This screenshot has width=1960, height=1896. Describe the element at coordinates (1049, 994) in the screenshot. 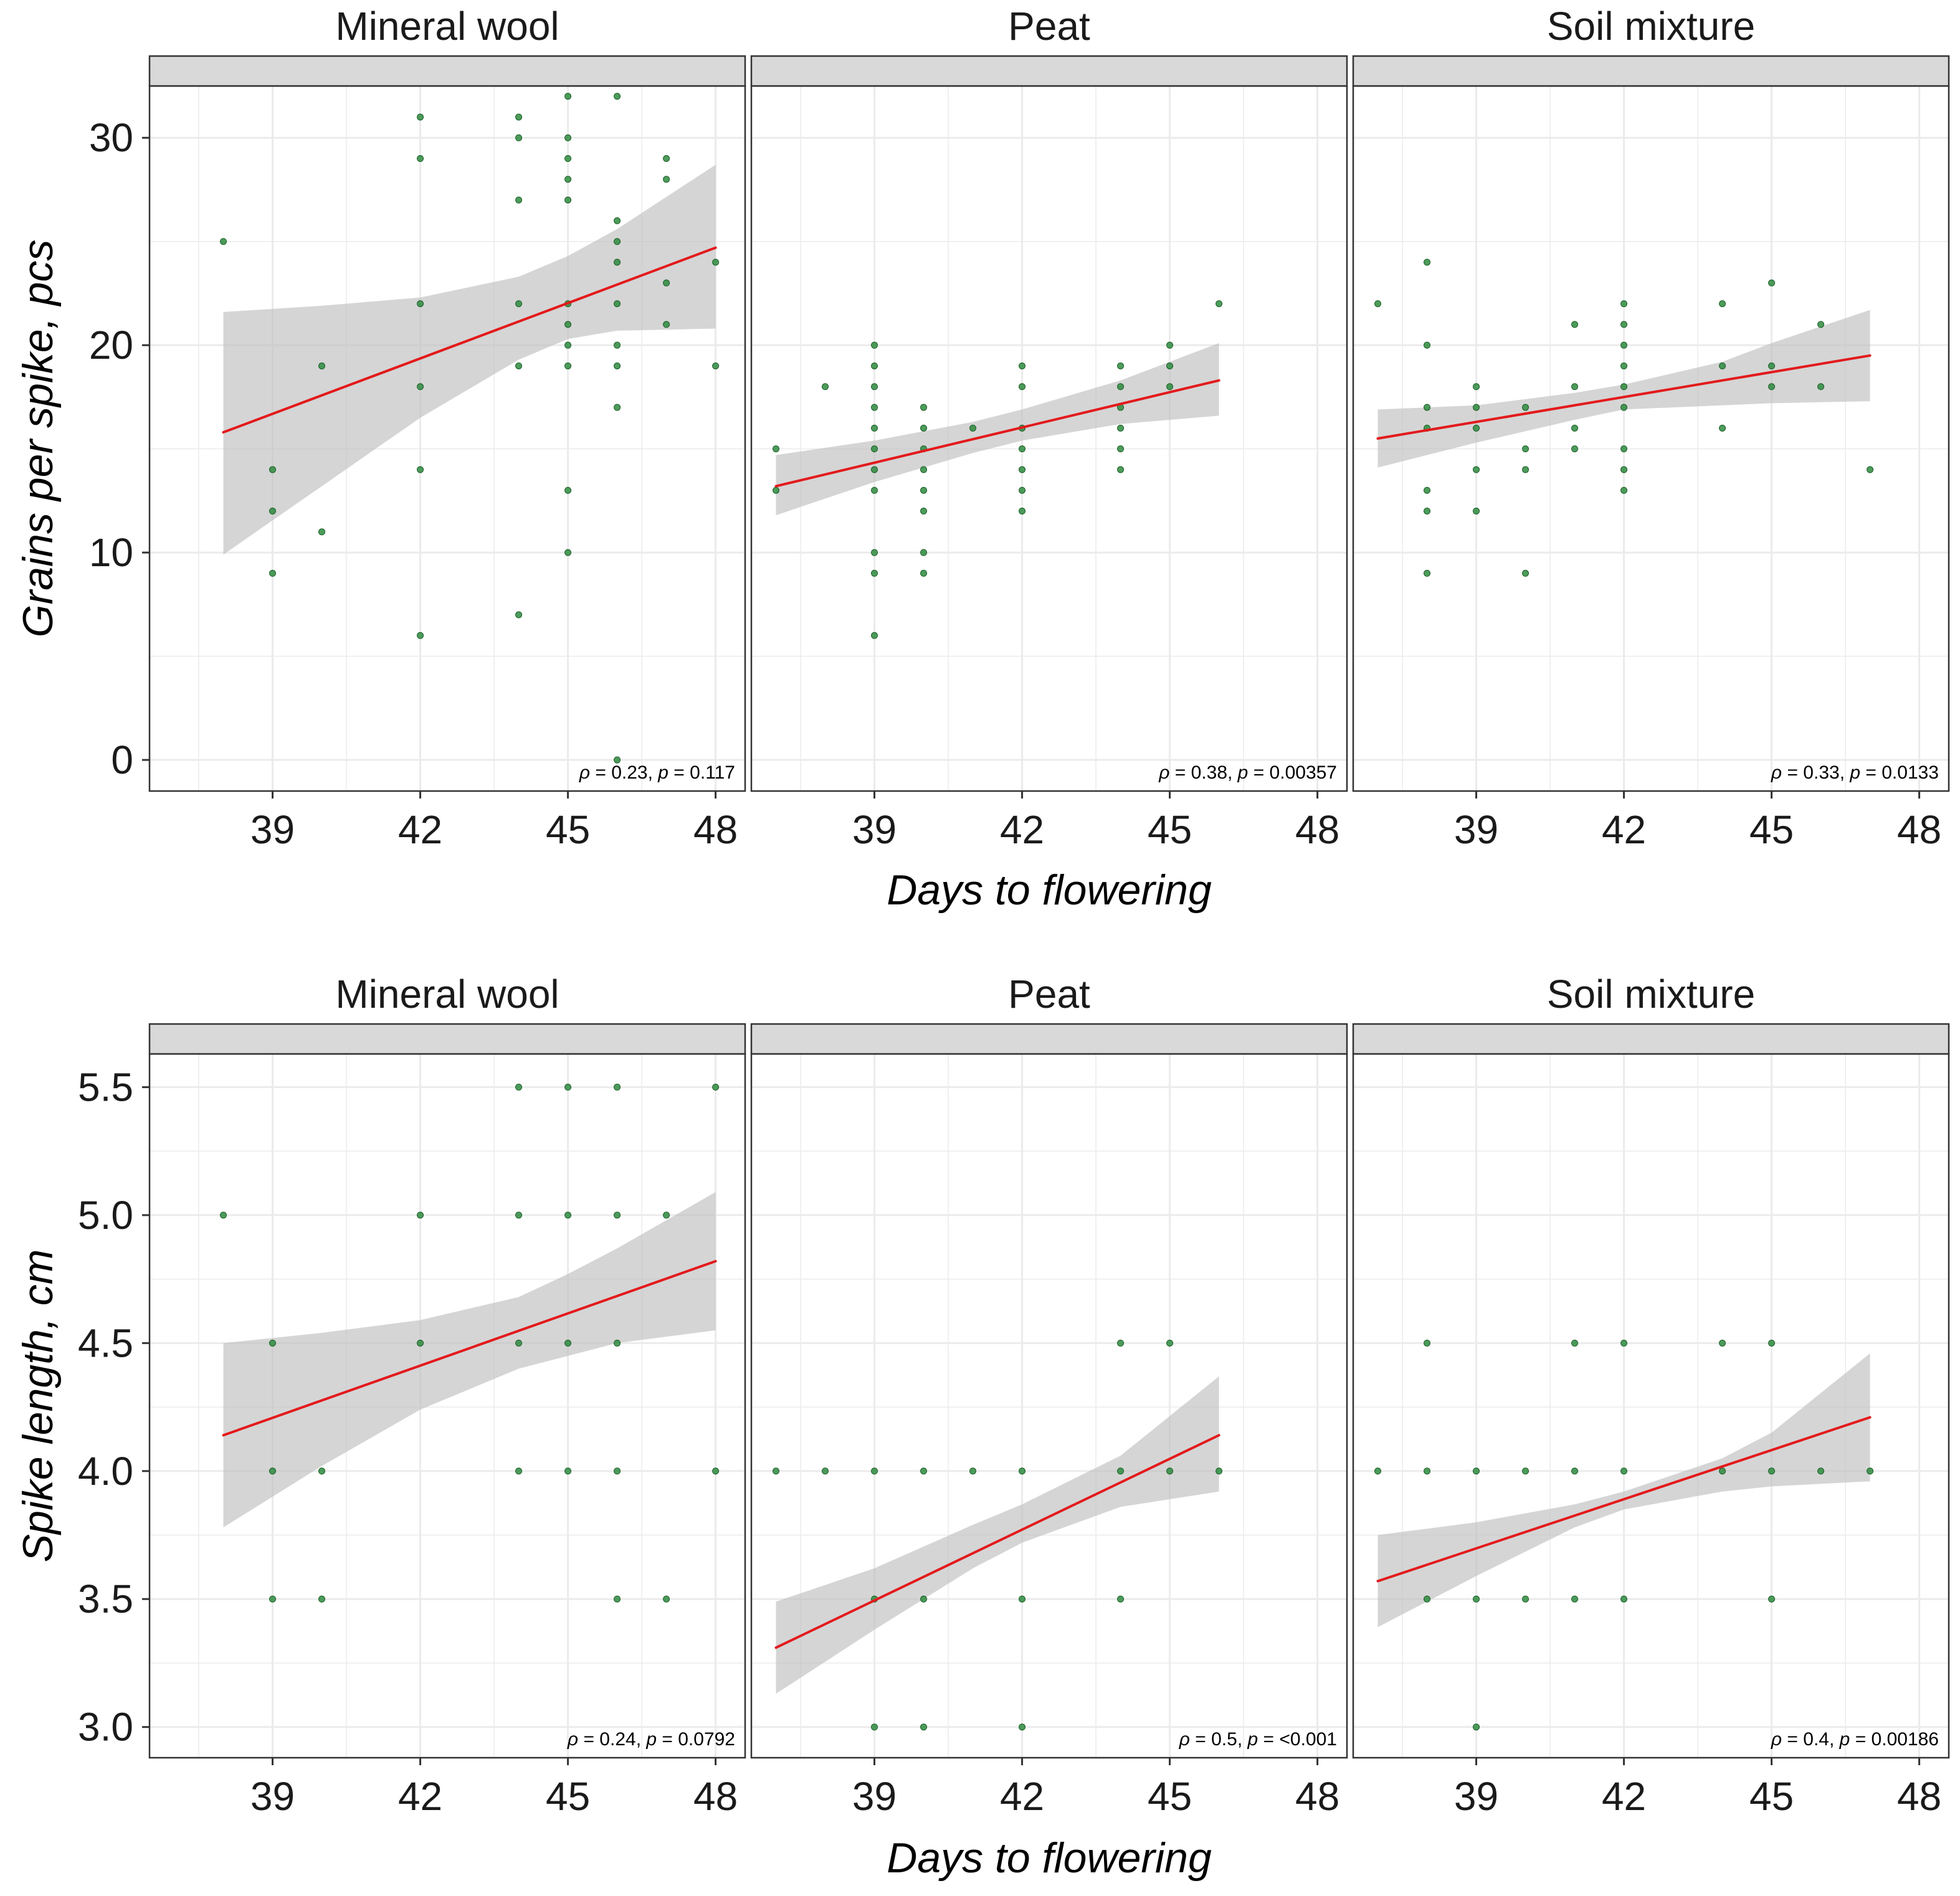

I see `facet-title: Peat` at that location.